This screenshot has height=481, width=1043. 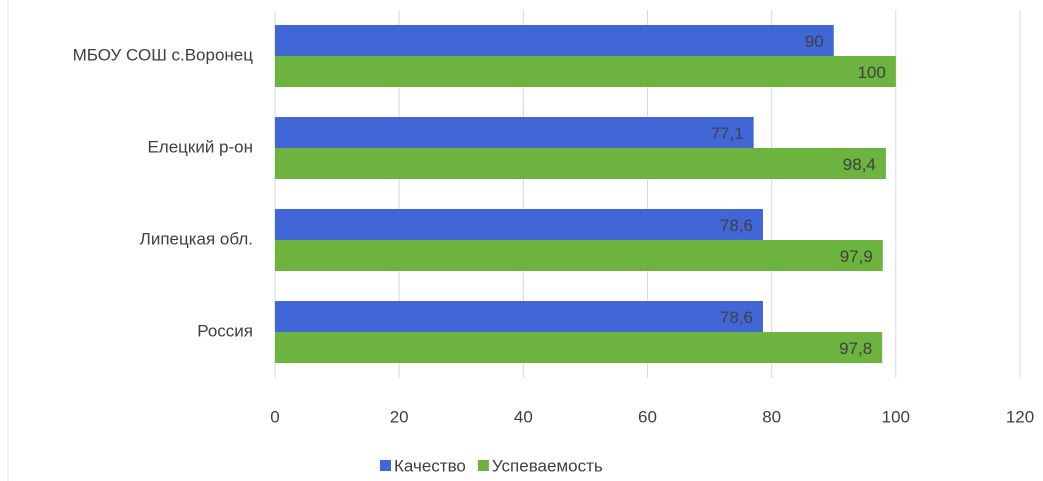 What do you see at coordinates (1020, 416) in the screenshot?
I see `x-tick-label: 120` at bounding box center [1020, 416].